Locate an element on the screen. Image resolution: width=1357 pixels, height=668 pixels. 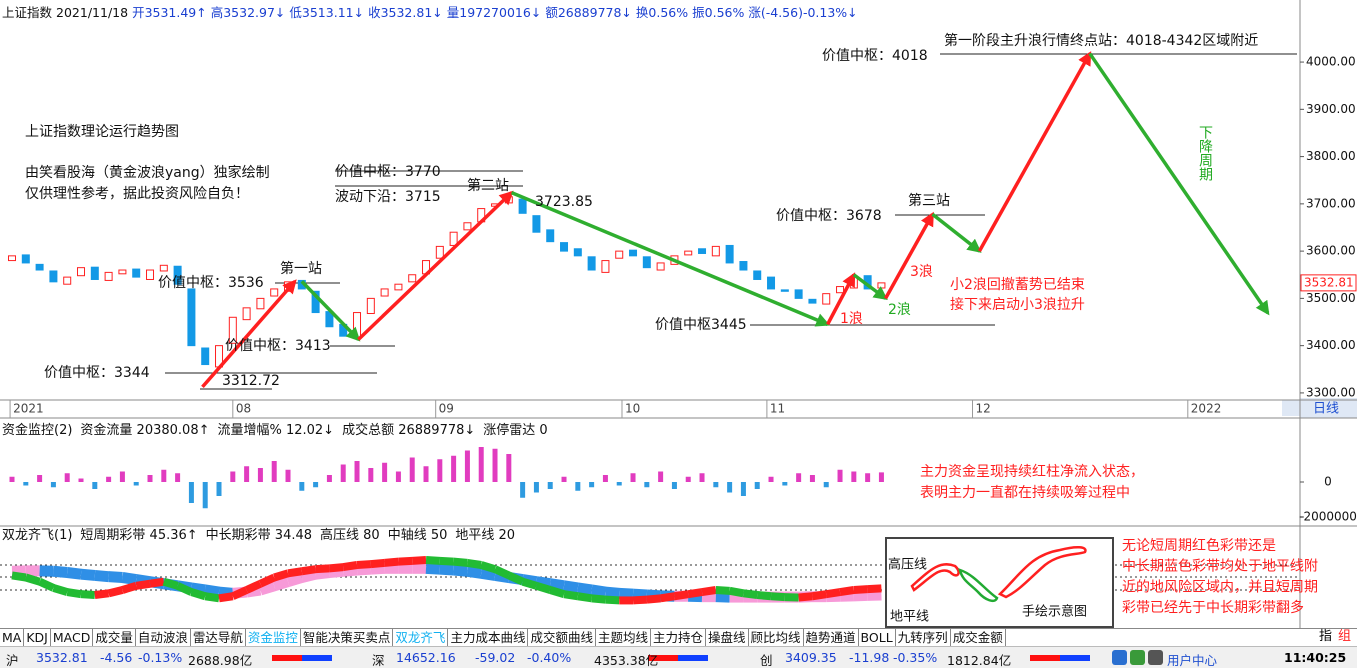
tab: 主力成本曲线 is located at coordinates (488, 638).